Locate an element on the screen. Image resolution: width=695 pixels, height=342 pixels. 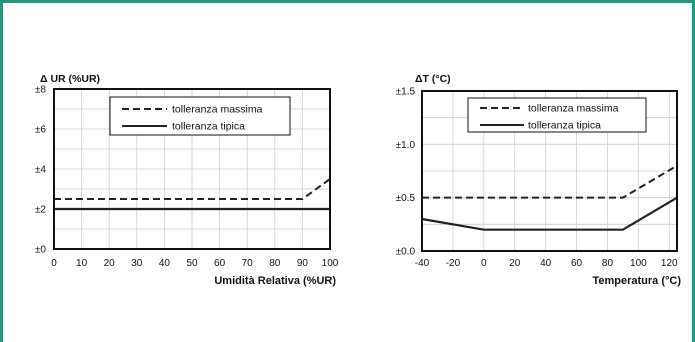
y-tick-label: ±2 is located at coordinates (40, 210).